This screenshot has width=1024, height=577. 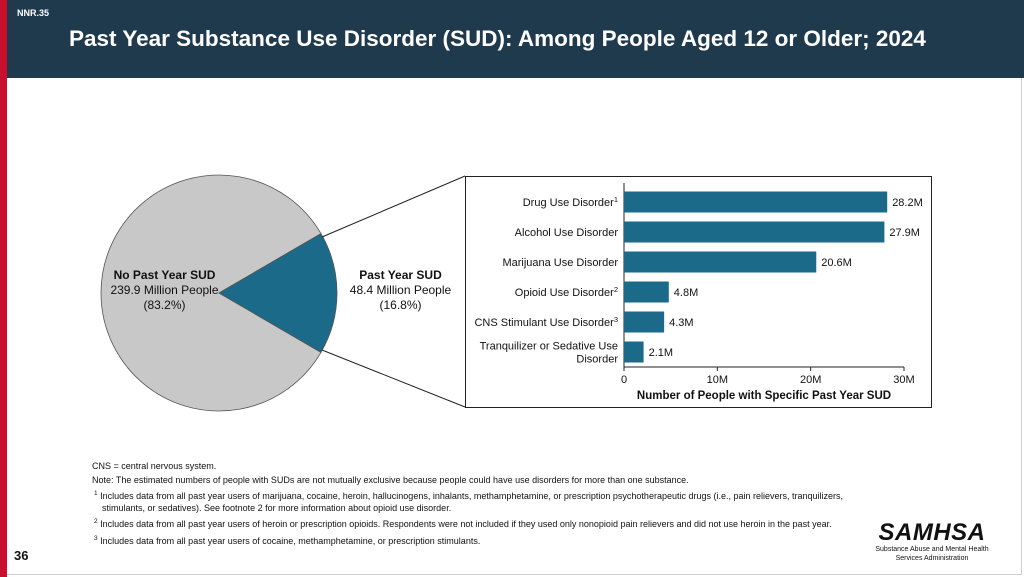 What do you see at coordinates (393, 206) in the screenshot?
I see `connector-line-top` at bounding box center [393, 206].